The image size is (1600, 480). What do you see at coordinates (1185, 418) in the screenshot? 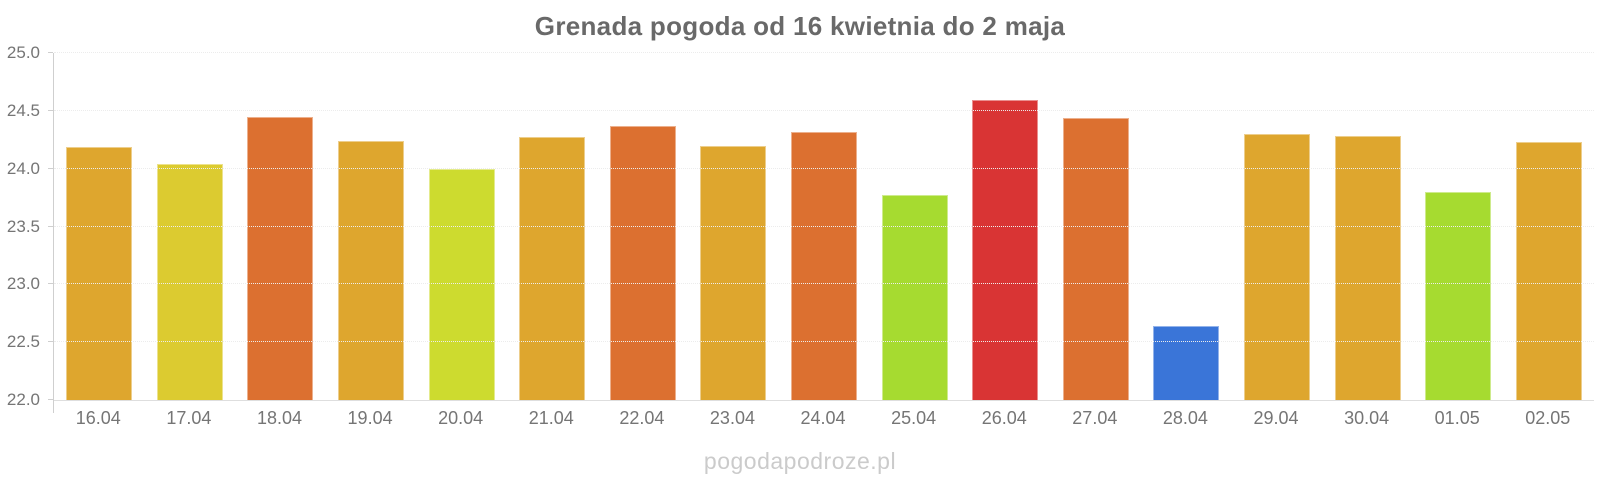
I see `x-tick-label: 28.04` at bounding box center [1185, 418].